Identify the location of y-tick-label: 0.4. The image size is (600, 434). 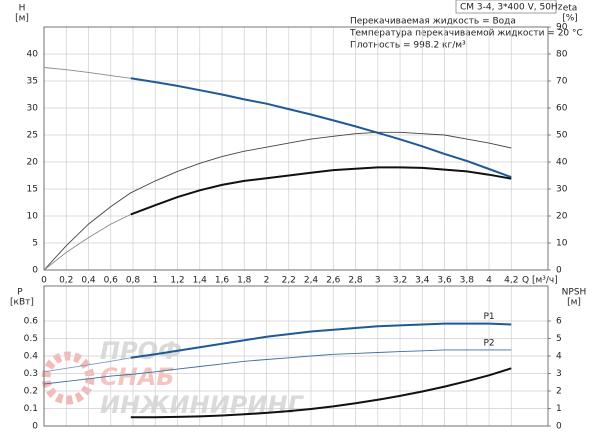
(31, 357).